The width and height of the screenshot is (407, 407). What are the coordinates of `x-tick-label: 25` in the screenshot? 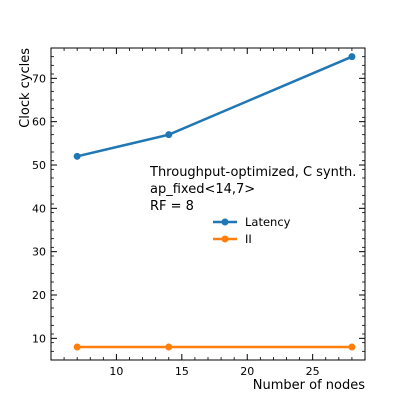 It's located at (313, 371).